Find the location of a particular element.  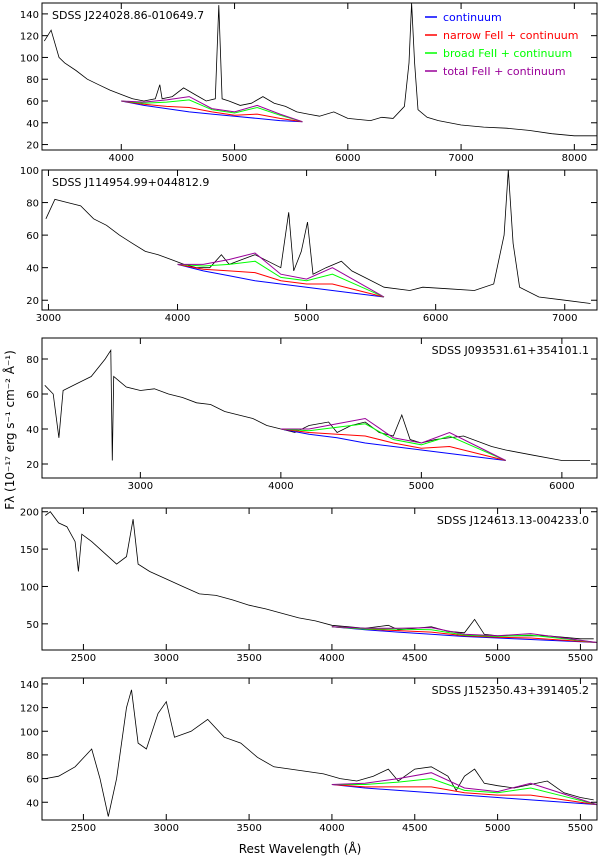

panel-title: SDSS J224028.86-010649.7 is located at coordinates (128, 15).